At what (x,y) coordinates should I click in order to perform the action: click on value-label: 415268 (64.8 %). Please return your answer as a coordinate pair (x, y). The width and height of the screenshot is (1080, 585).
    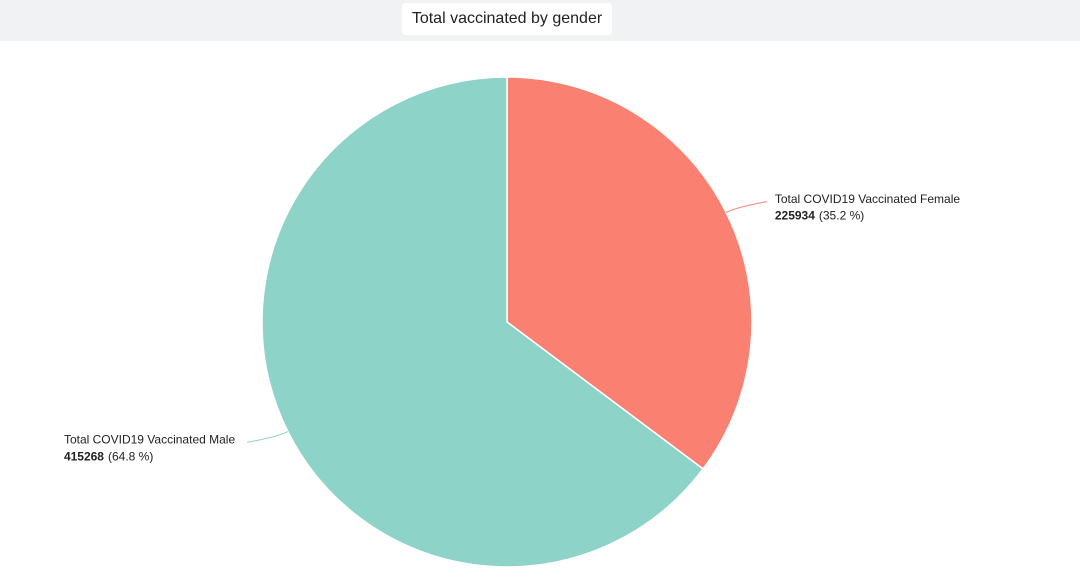
    Looking at the image, I should click on (108, 457).